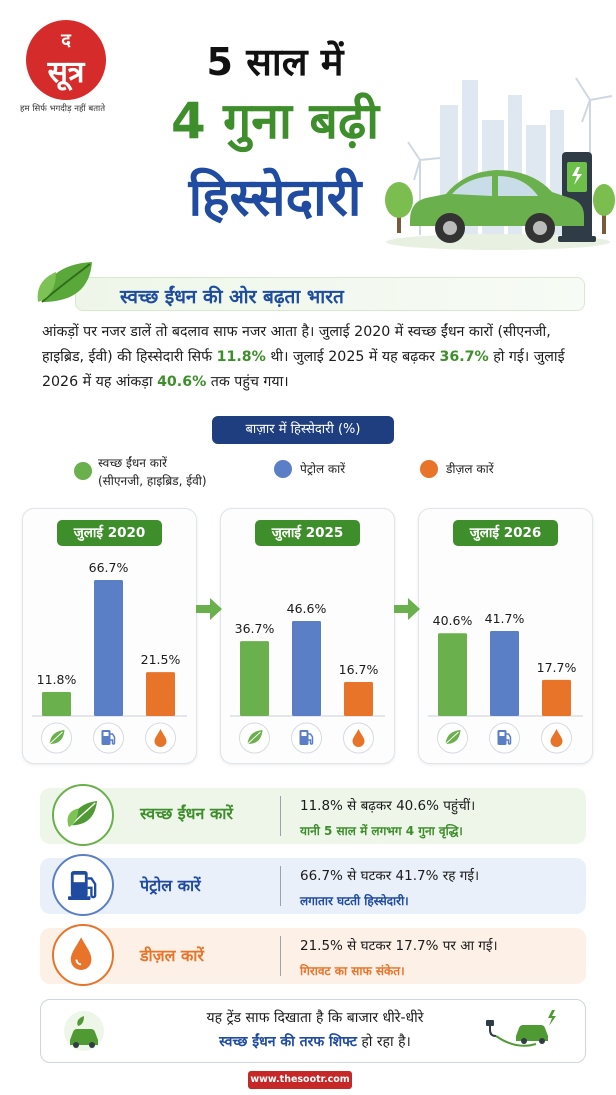 The height and width of the screenshot is (1095, 616). What do you see at coordinates (241, 357) in the screenshot?
I see `para-value: 11.8%` at bounding box center [241, 357].